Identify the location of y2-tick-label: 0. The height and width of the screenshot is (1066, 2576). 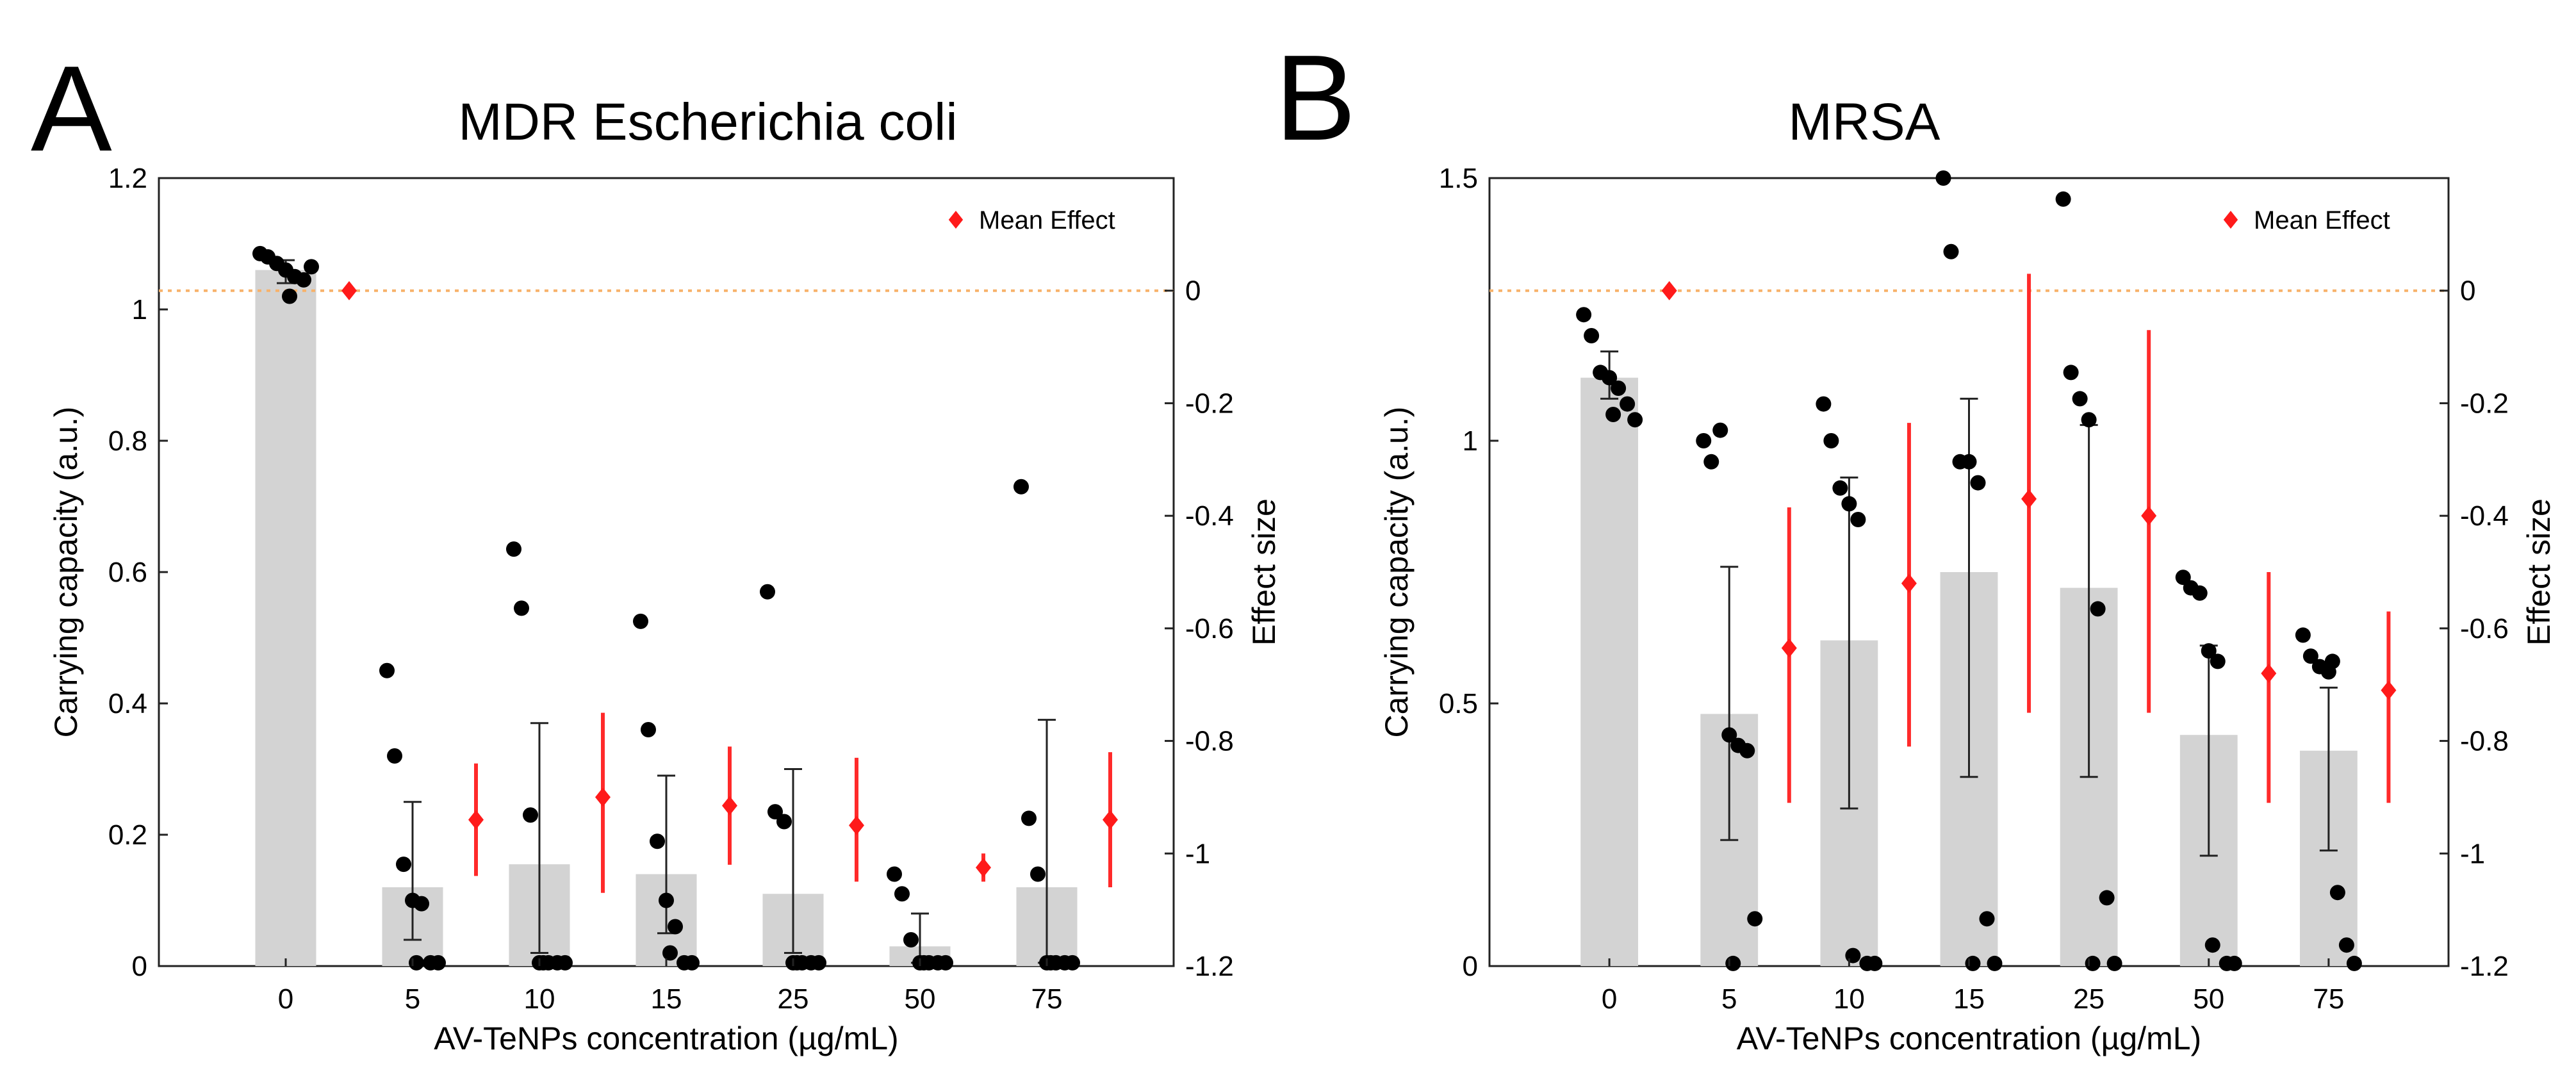
(2467, 291).